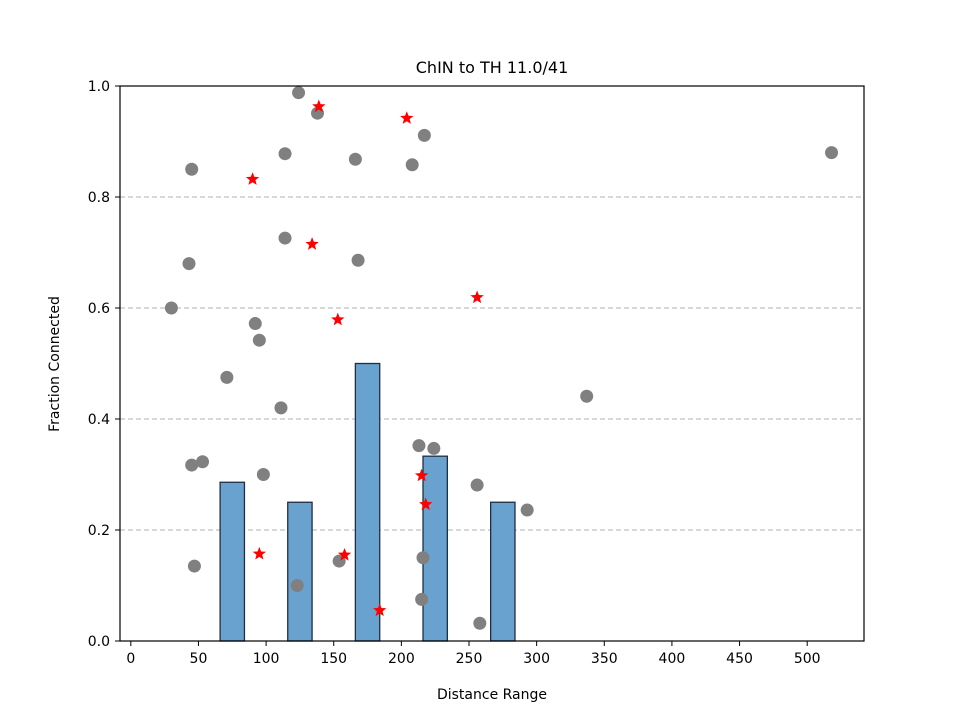 The width and height of the screenshot is (960, 724). I want to click on y-tick-label: 0.4, so click(99, 420).